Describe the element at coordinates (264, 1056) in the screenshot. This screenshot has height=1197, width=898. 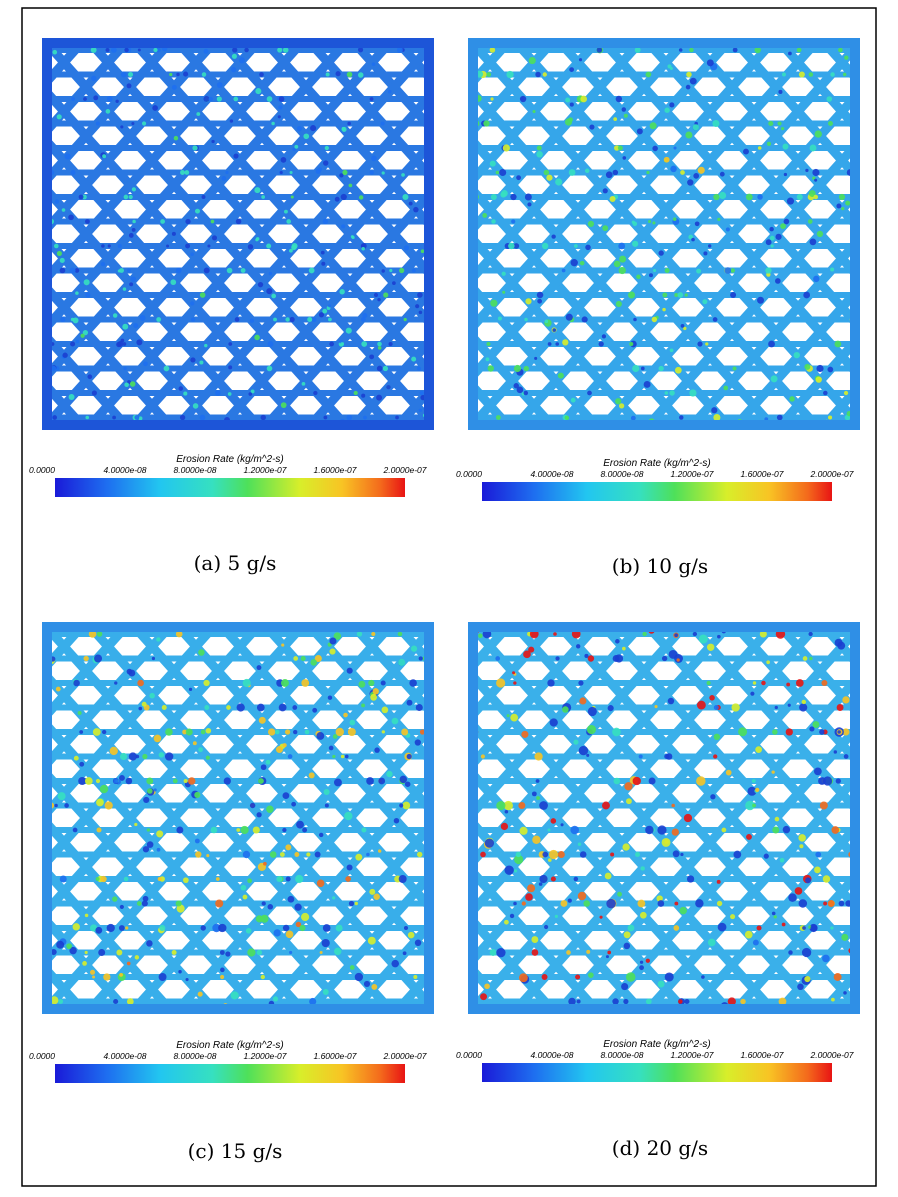
I see `colorbar-tick-label: 1.2000e-07` at that location.